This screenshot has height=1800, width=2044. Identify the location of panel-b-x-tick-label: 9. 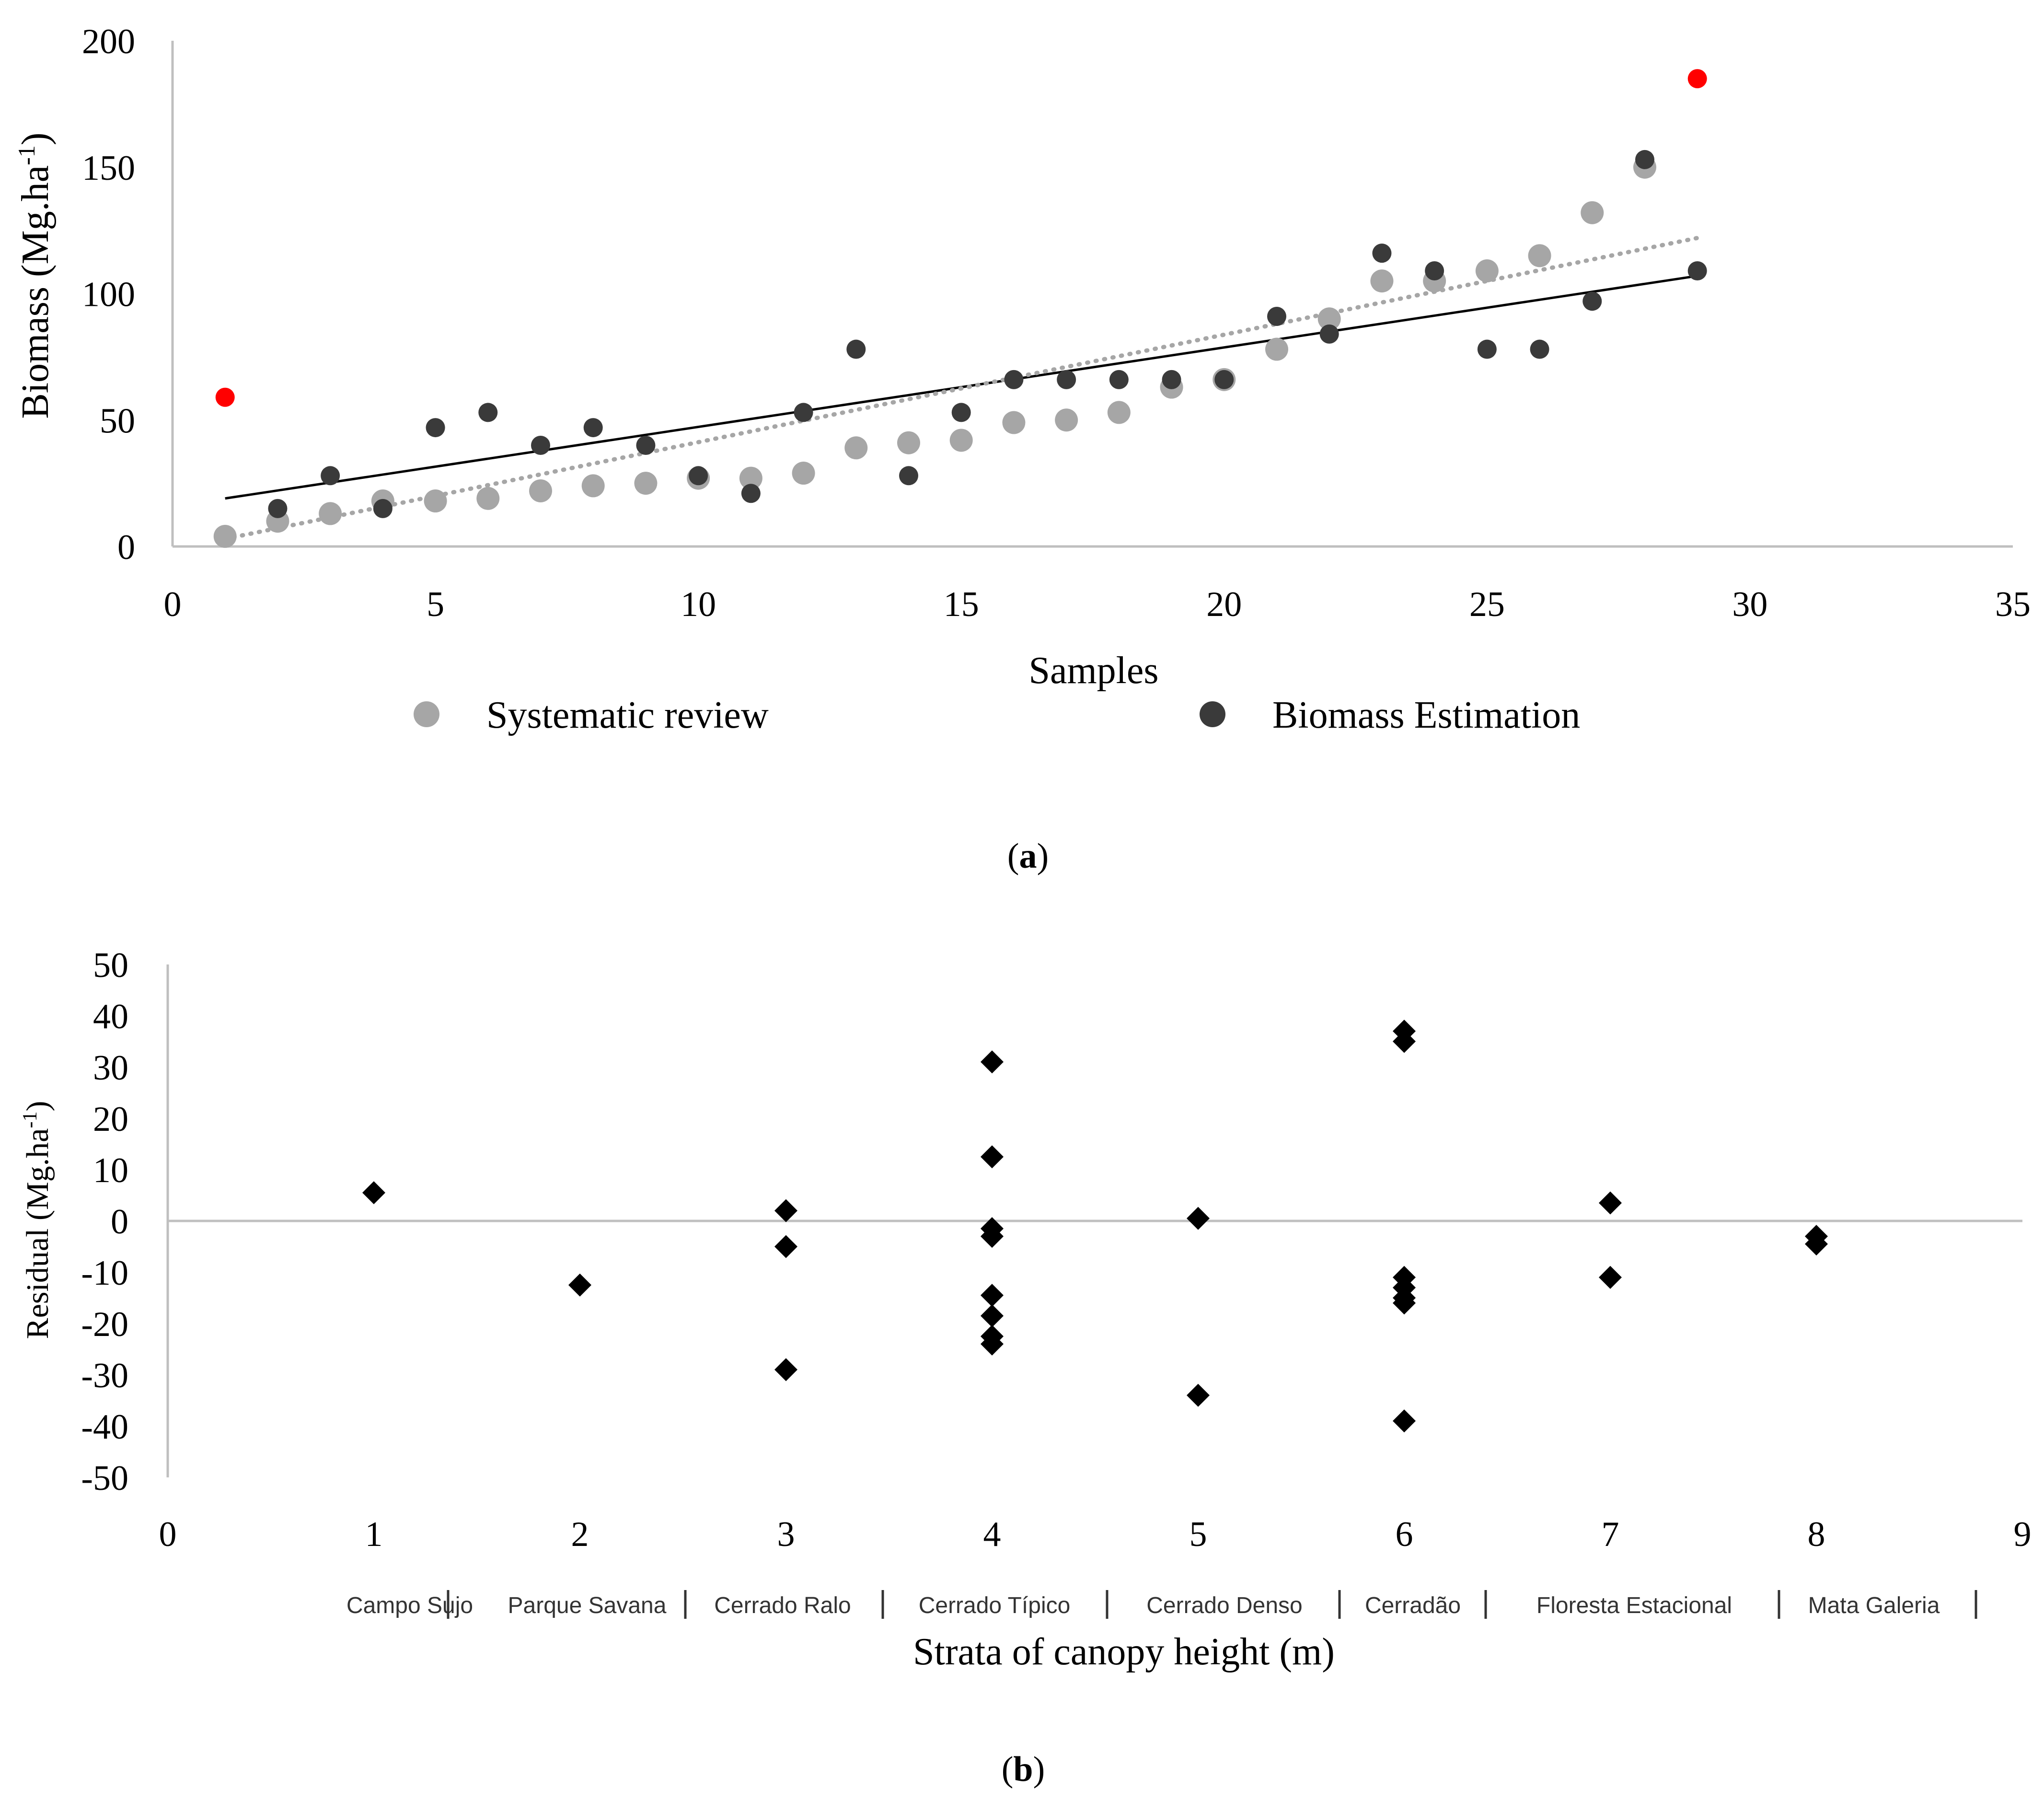
(2023, 1535).